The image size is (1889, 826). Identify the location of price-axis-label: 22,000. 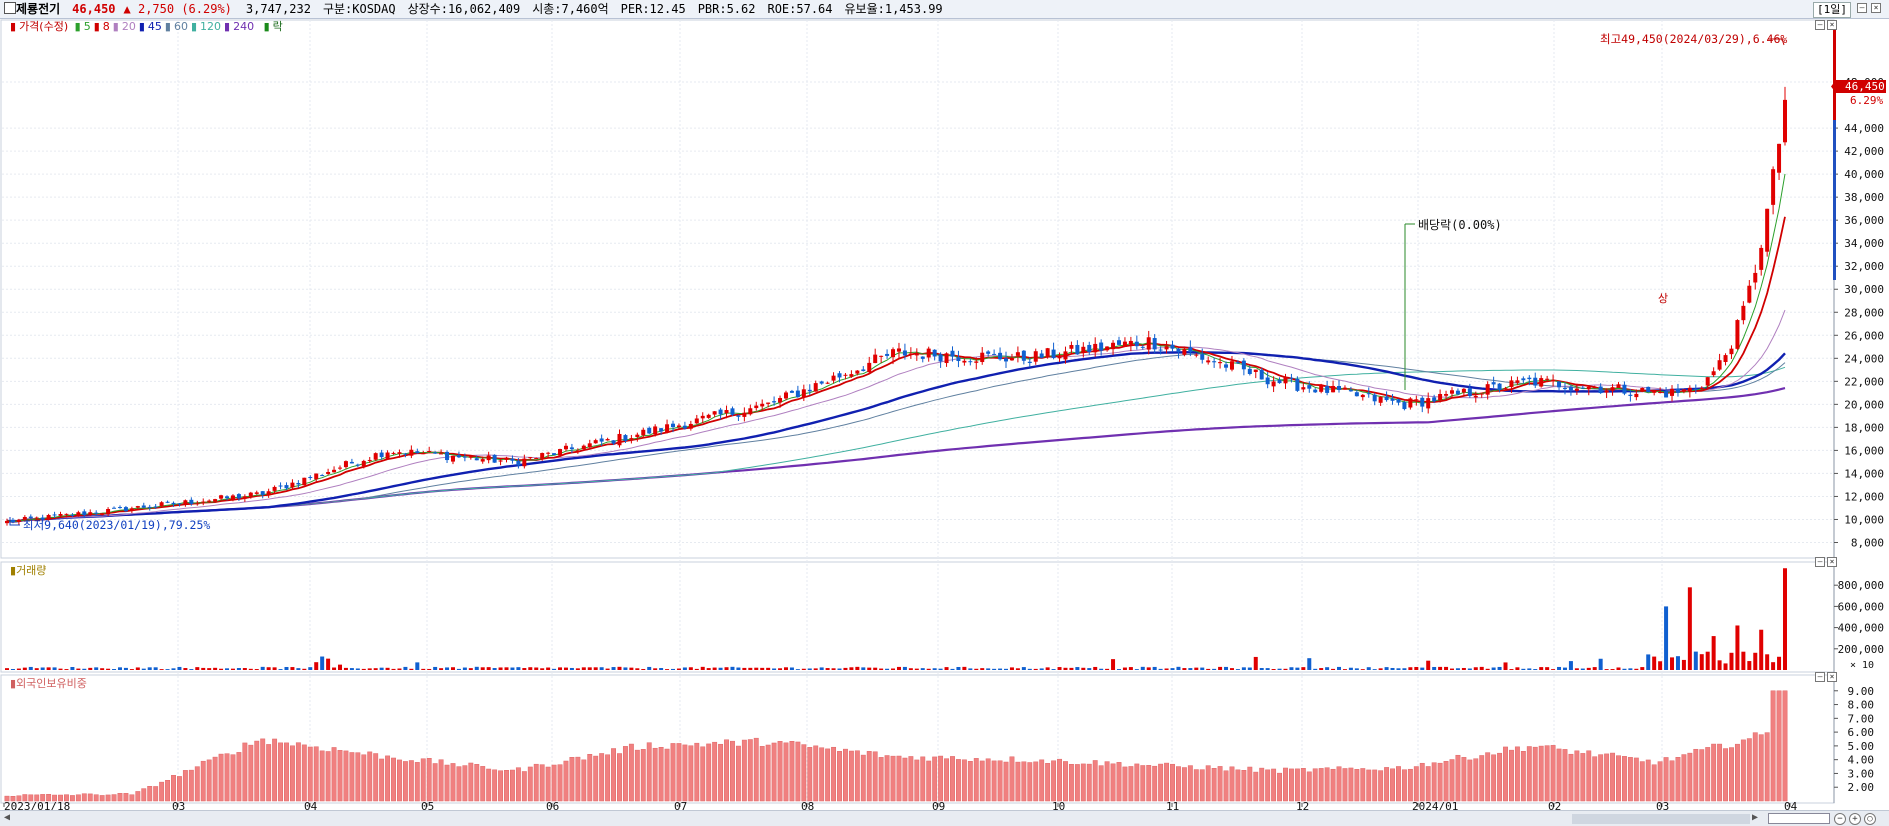
(1864, 381).